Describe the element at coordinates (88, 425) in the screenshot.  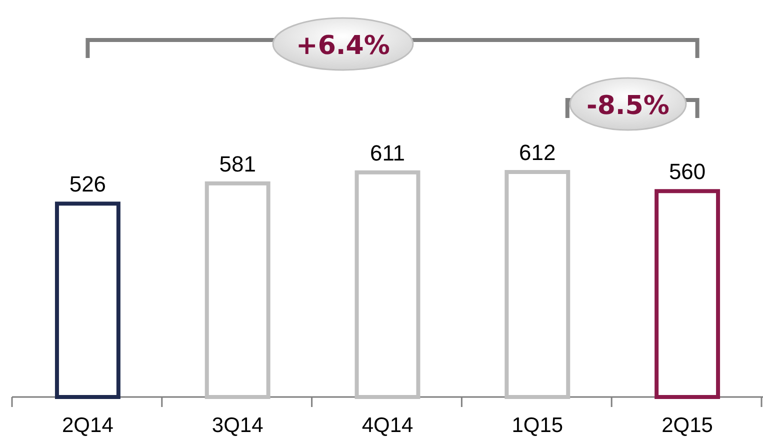
I see `x-tick-label: 2Q14` at that location.